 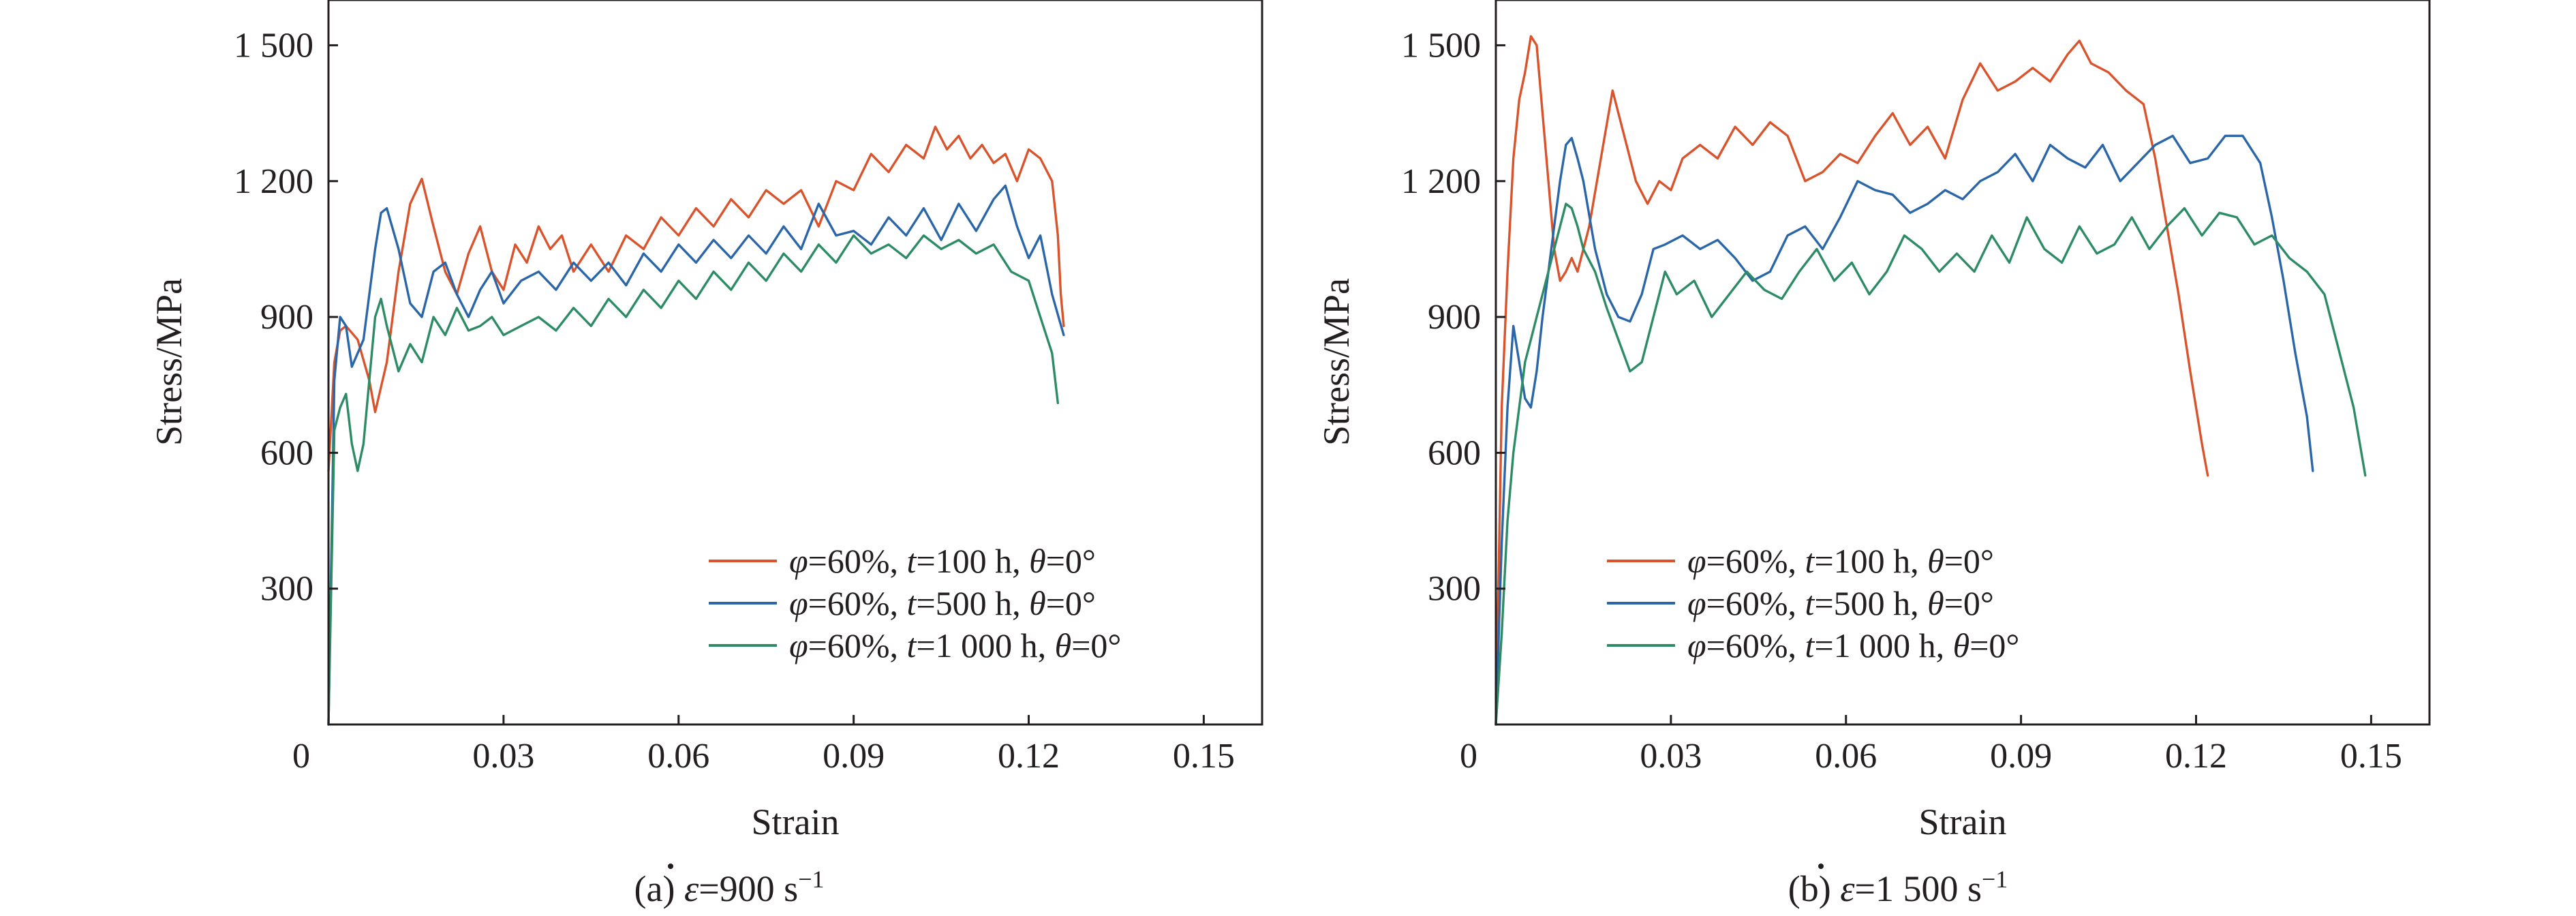 What do you see at coordinates (1961, 646) in the screenshot?
I see `legend-label-part-b-3-4: θ` at bounding box center [1961, 646].